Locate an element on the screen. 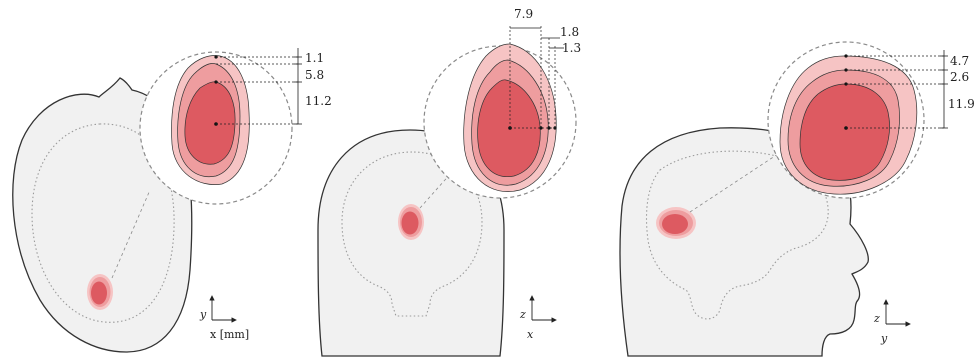 The height and width of the screenshot is (361, 975). zoom-circle-coronal is located at coordinates (500, 112).